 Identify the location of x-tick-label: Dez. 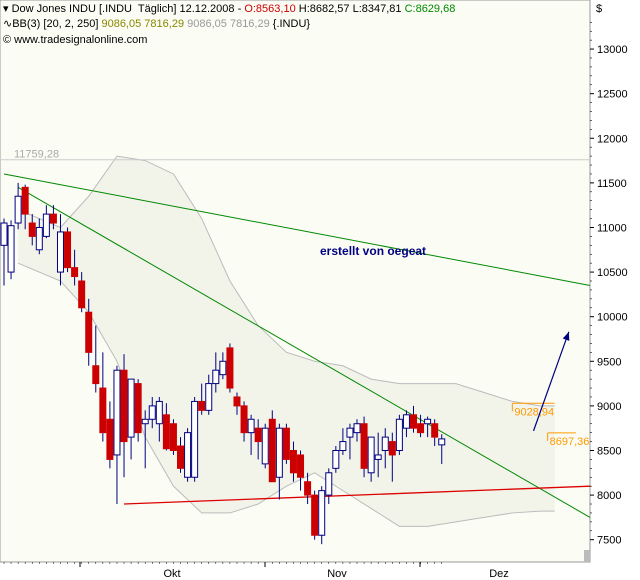
(499, 574).